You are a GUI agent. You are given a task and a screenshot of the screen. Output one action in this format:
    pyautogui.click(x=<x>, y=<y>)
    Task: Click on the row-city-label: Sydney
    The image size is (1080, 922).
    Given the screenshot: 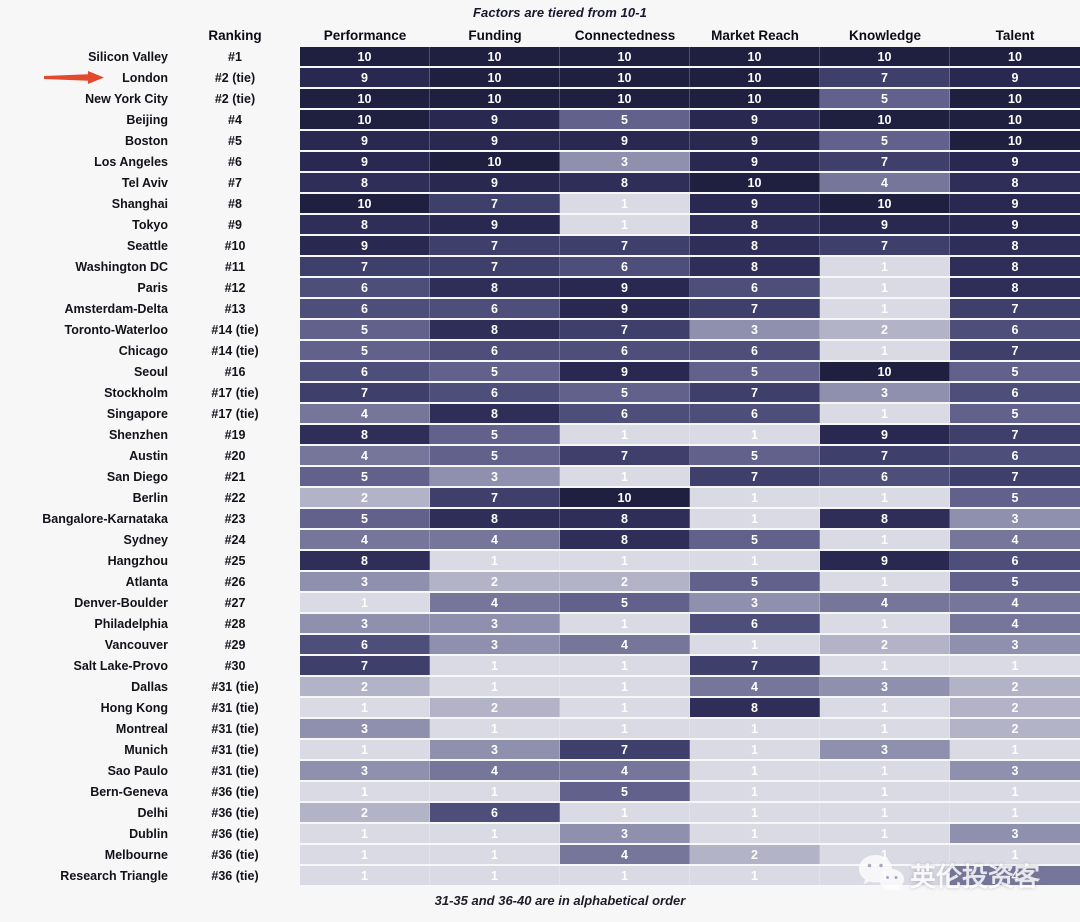 What is the action you would take?
    pyautogui.click(x=145, y=539)
    